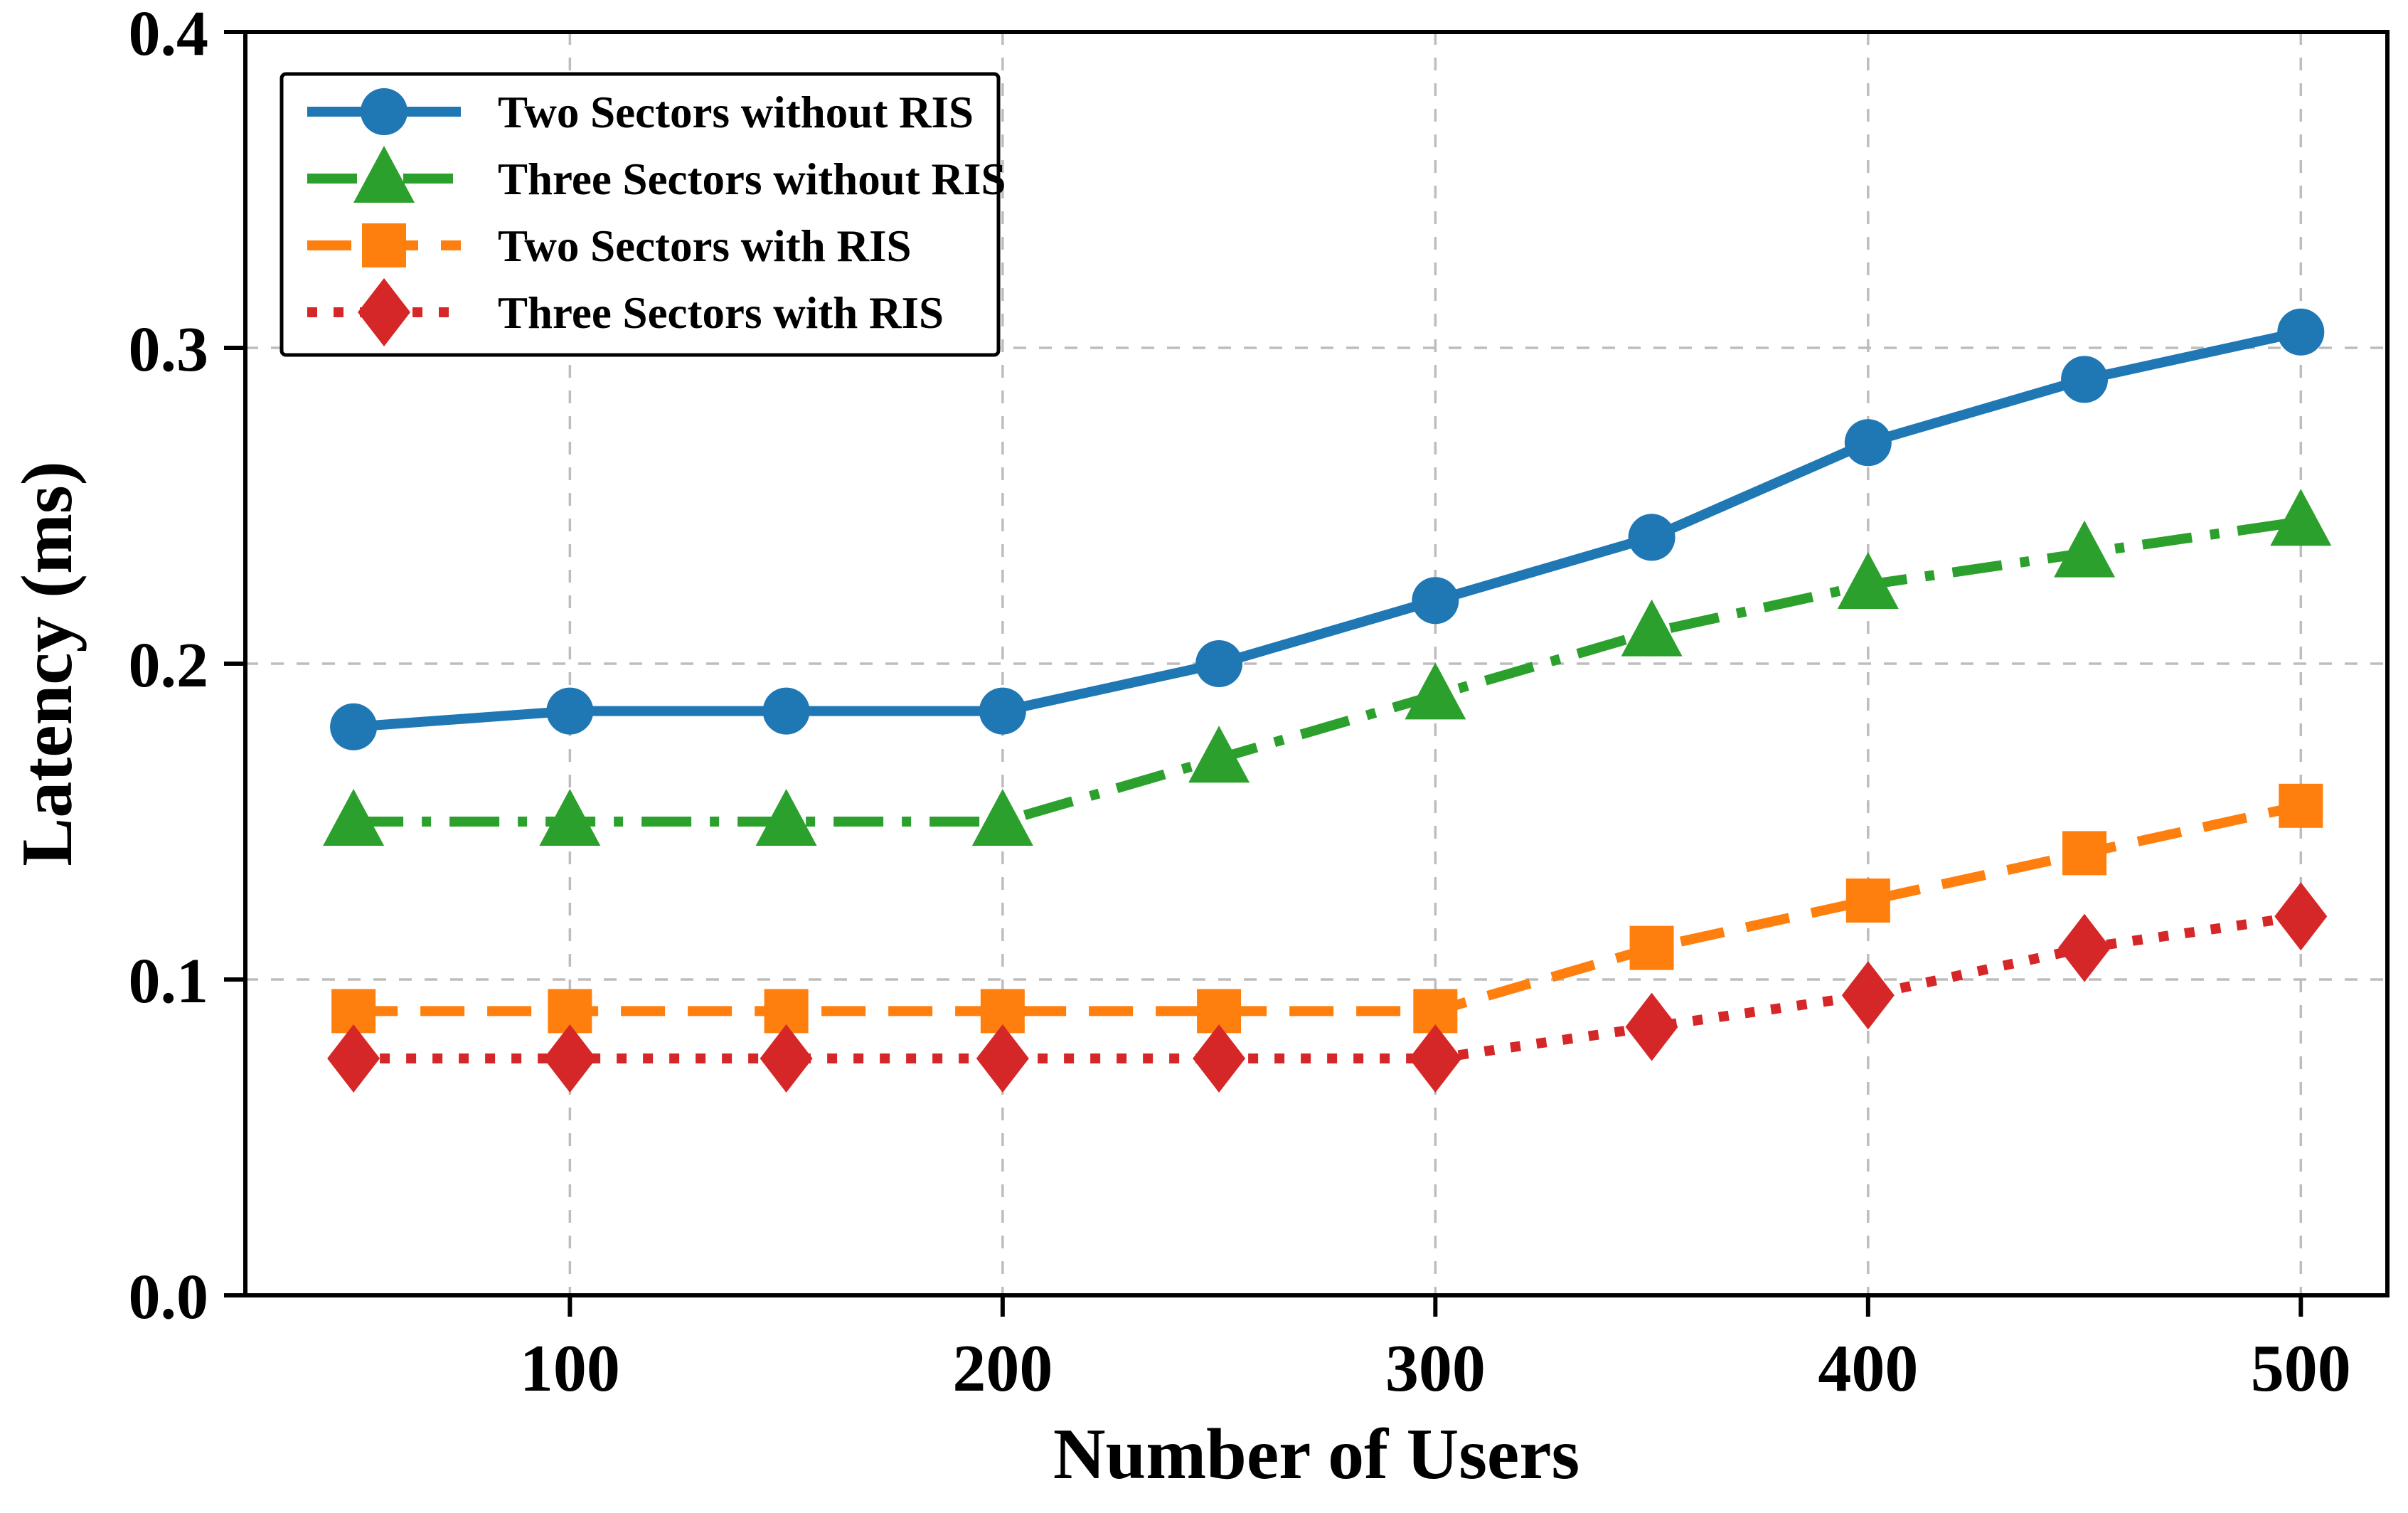 The image size is (2408, 1513). I want to click on legend-label: Two Sectors without RIS, so click(736, 112).